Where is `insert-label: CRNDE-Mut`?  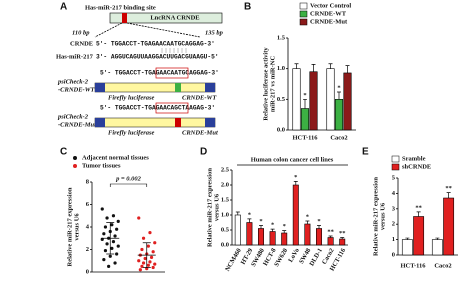 insert-label: CRNDE-Mut is located at coordinates (200, 132).